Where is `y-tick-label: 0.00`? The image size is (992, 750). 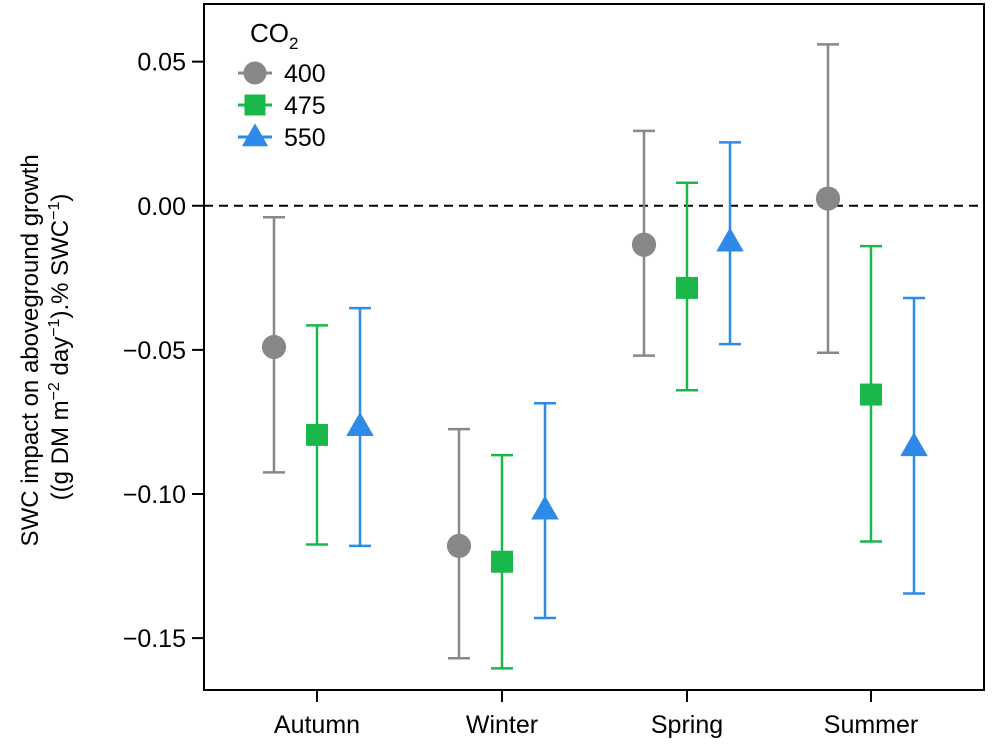
y-tick-label: 0.00 is located at coordinates (161, 207).